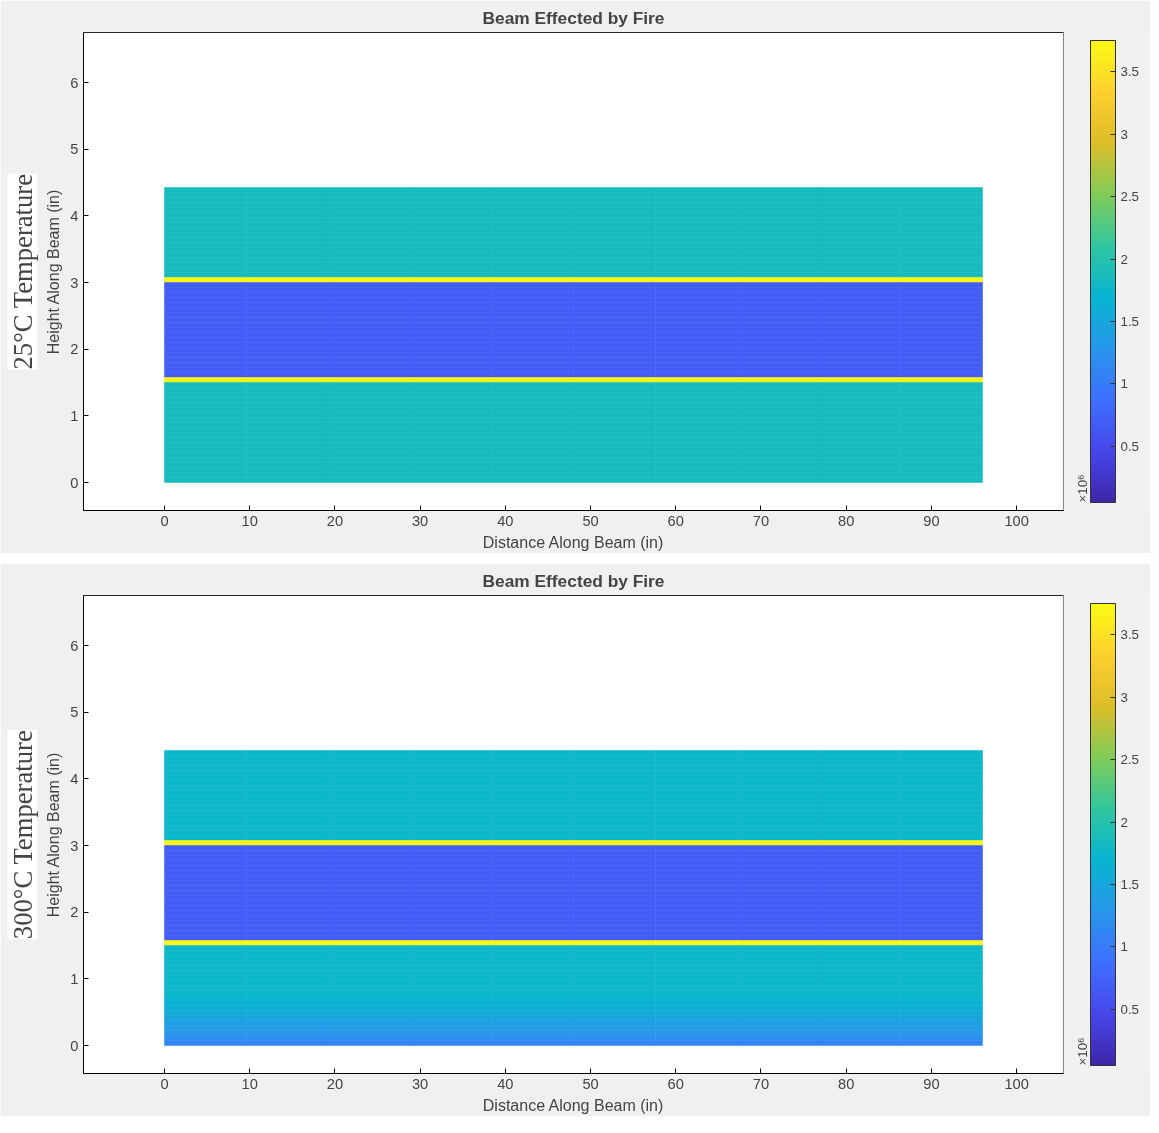 This screenshot has width=1159, height=1133. I want to click on text: 300°C Temperature, so click(22, 835).